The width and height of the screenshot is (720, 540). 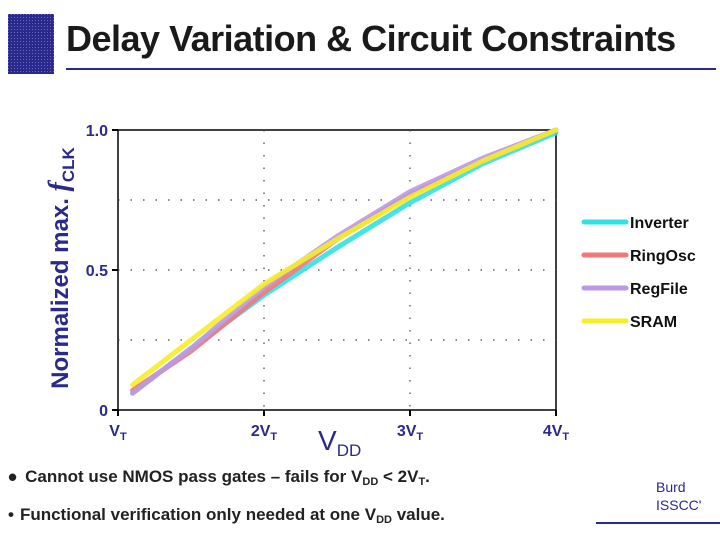 What do you see at coordinates (384, 520) in the screenshot?
I see `bullet-2-sub-a: DD` at bounding box center [384, 520].